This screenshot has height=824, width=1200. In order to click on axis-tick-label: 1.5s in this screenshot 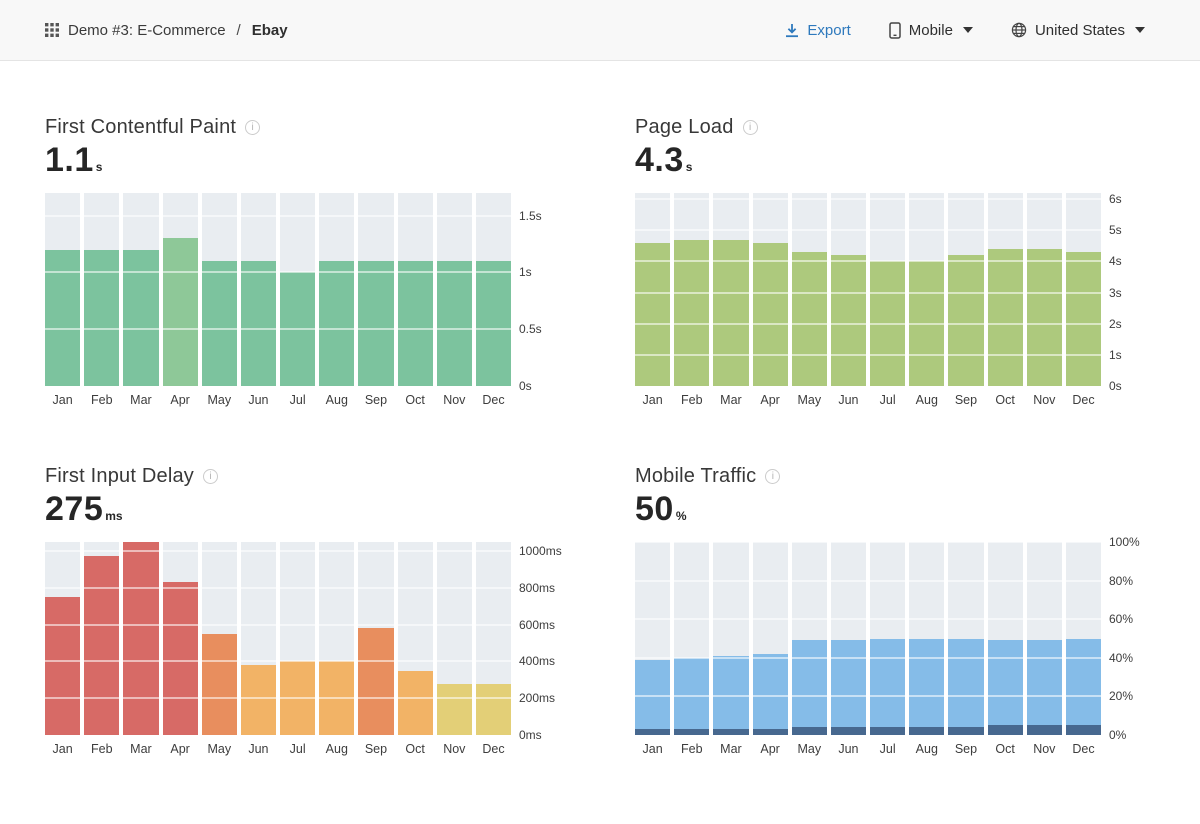, I will do `click(530, 215)`.